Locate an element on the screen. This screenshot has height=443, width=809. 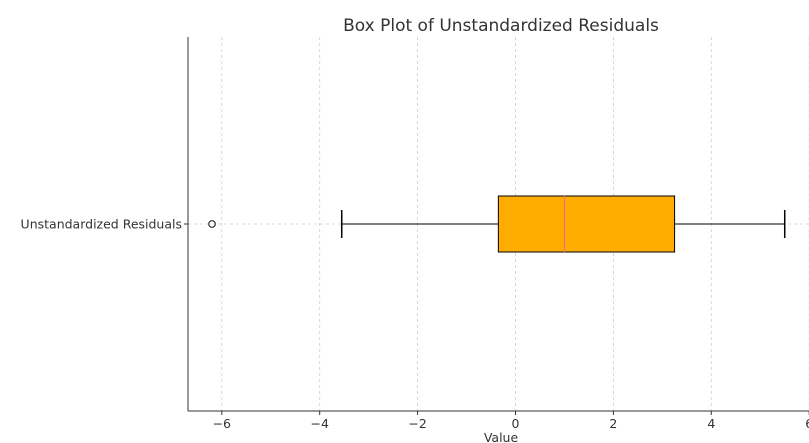
x-tick-label: 0 is located at coordinates (516, 423).